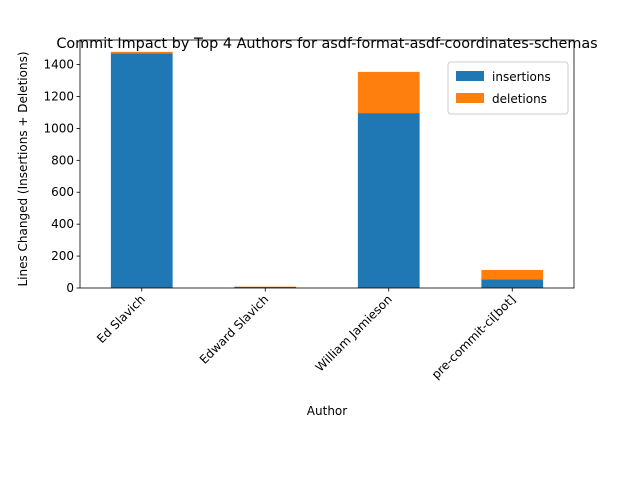 Image resolution: width=640 pixels, height=480 pixels. What do you see at coordinates (62, 224) in the screenshot?
I see `y-tick-label: 400` at bounding box center [62, 224].